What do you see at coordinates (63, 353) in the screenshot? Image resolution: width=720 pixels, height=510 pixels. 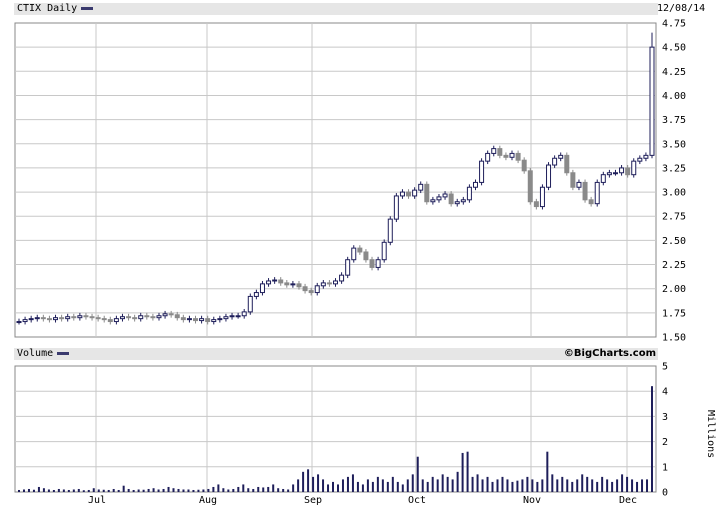 I see `volume-swatch` at bounding box center [63, 353].